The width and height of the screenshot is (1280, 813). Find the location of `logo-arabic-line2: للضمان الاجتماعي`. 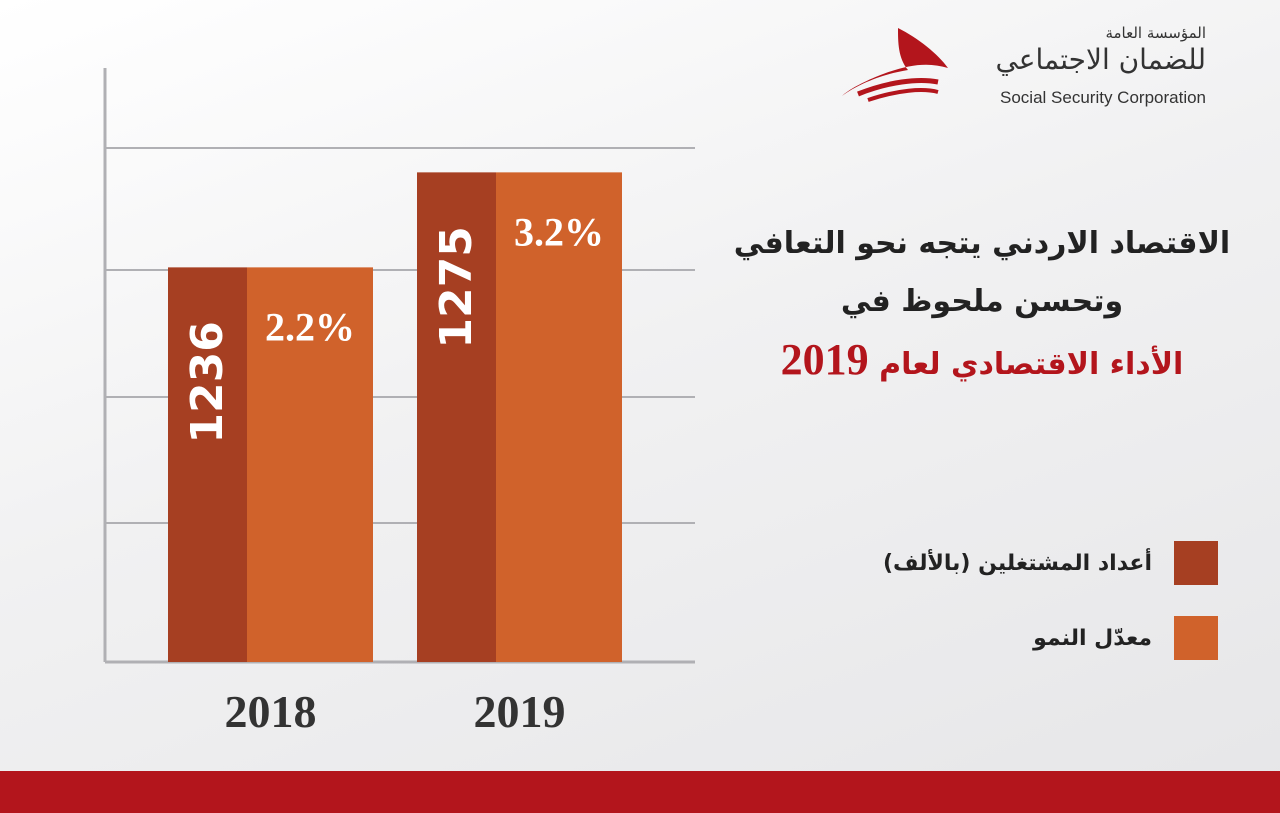

logo-arabic-line2: للضمان الاجتماعي is located at coordinates (1100, 59).